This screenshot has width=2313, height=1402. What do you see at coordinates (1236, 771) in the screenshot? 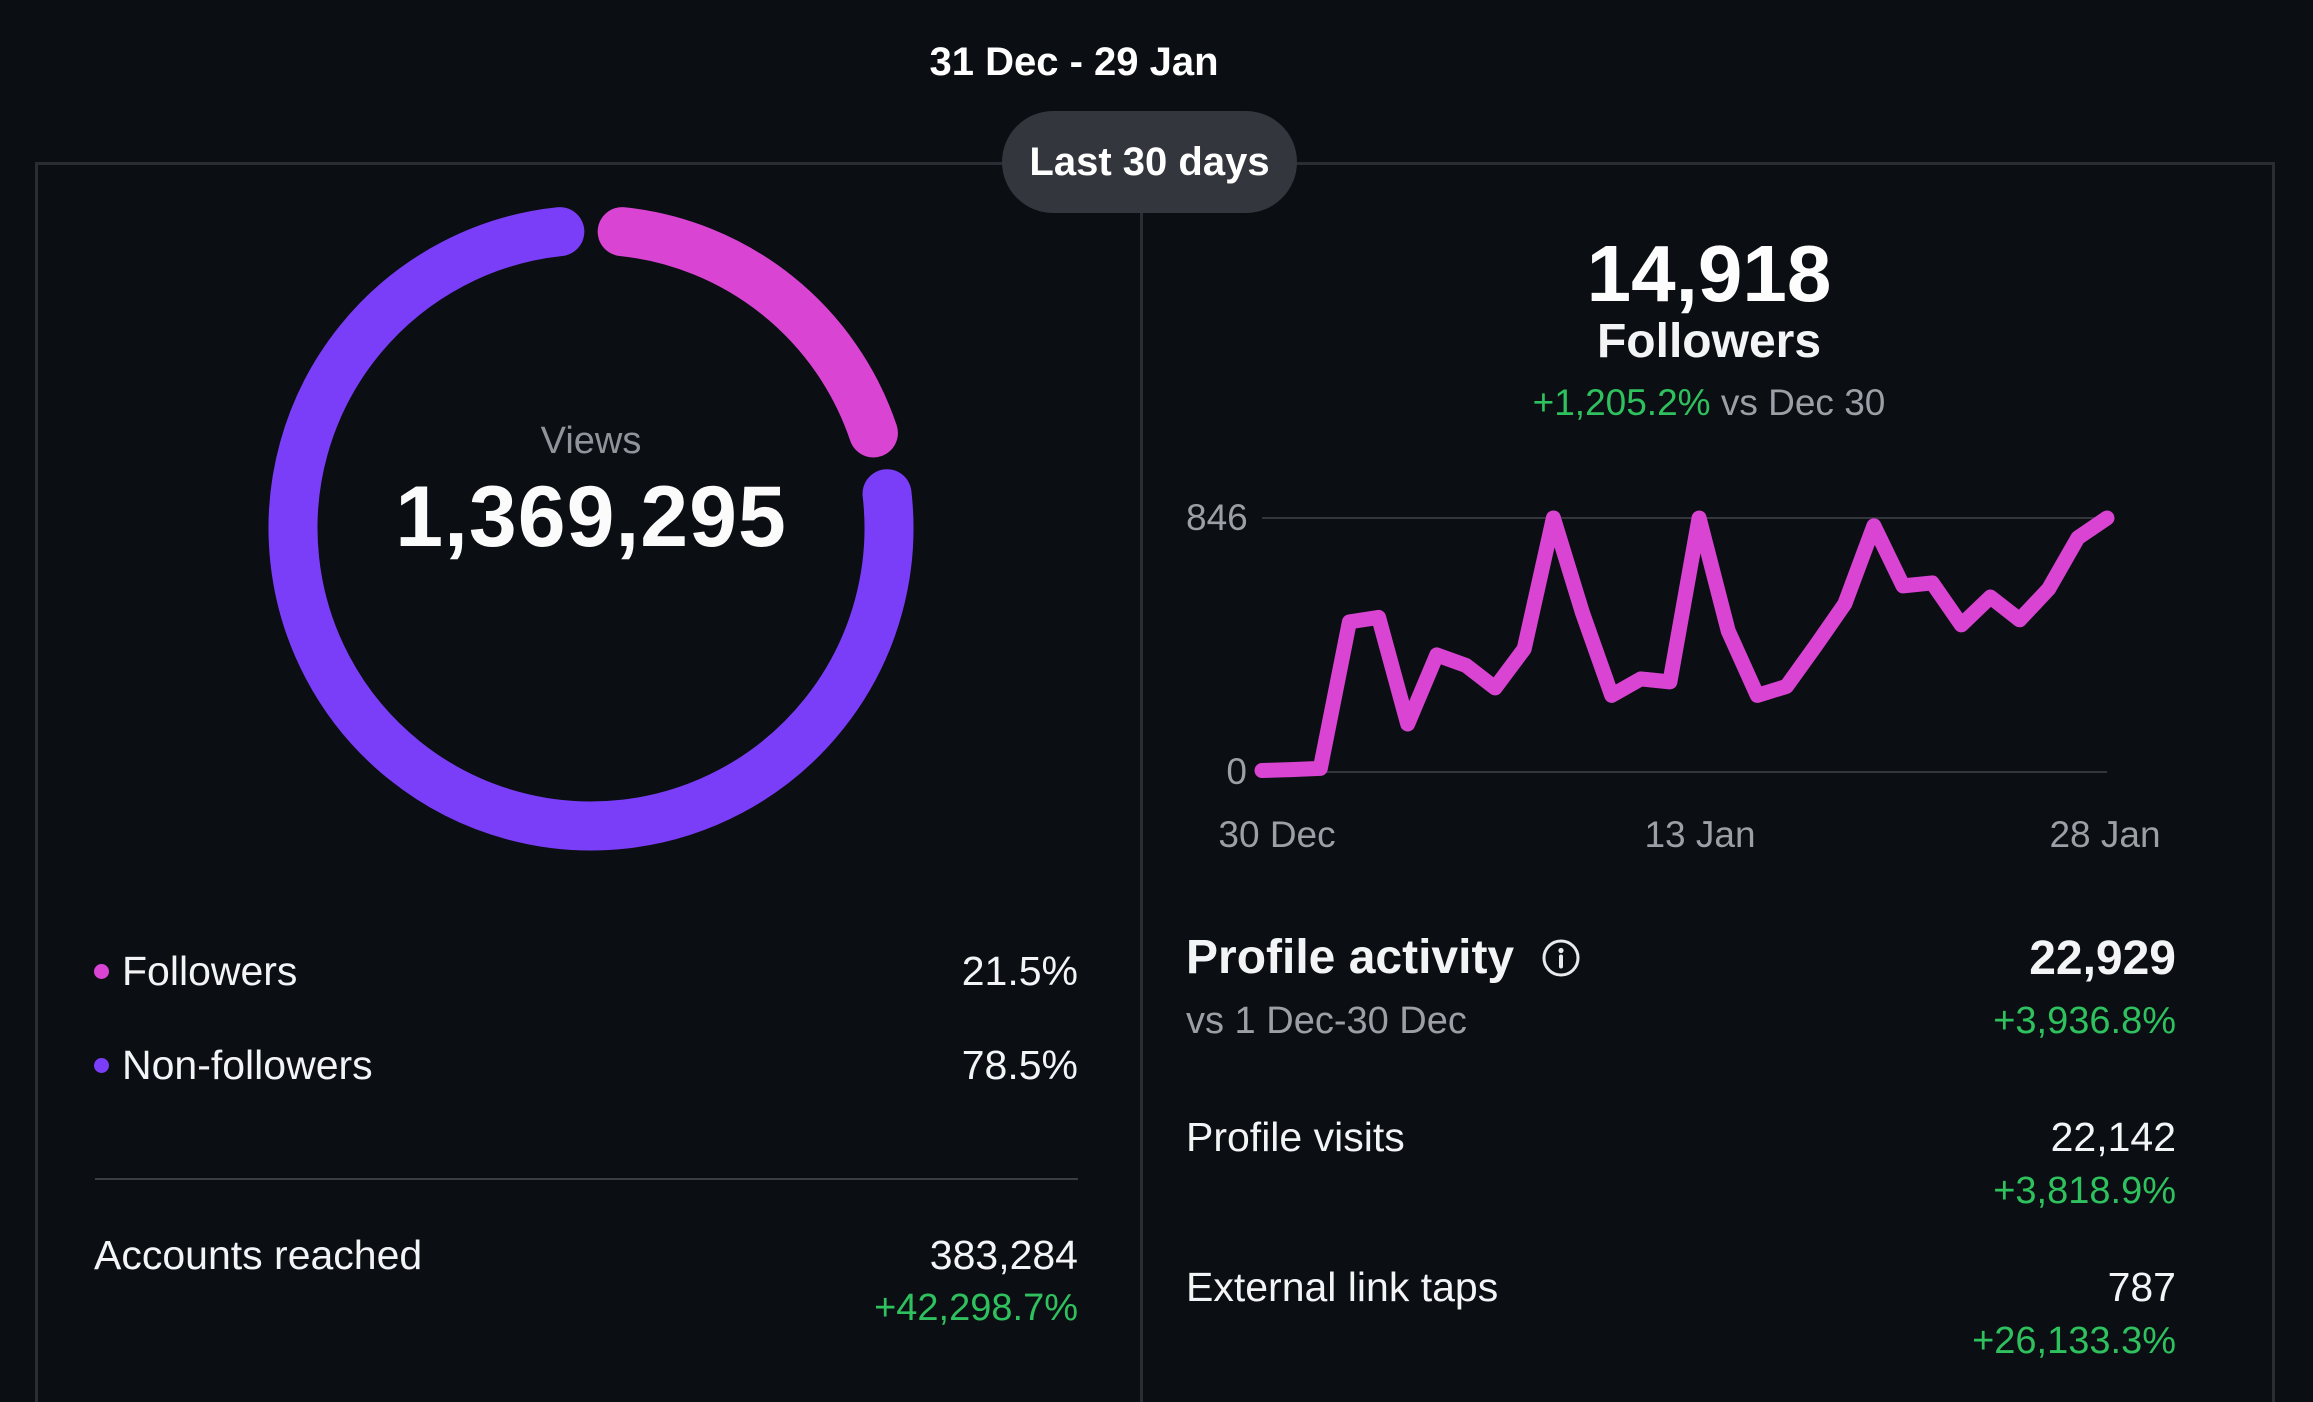
I see `y-axis-min-label: 0` at bounding box center [1236, 771].